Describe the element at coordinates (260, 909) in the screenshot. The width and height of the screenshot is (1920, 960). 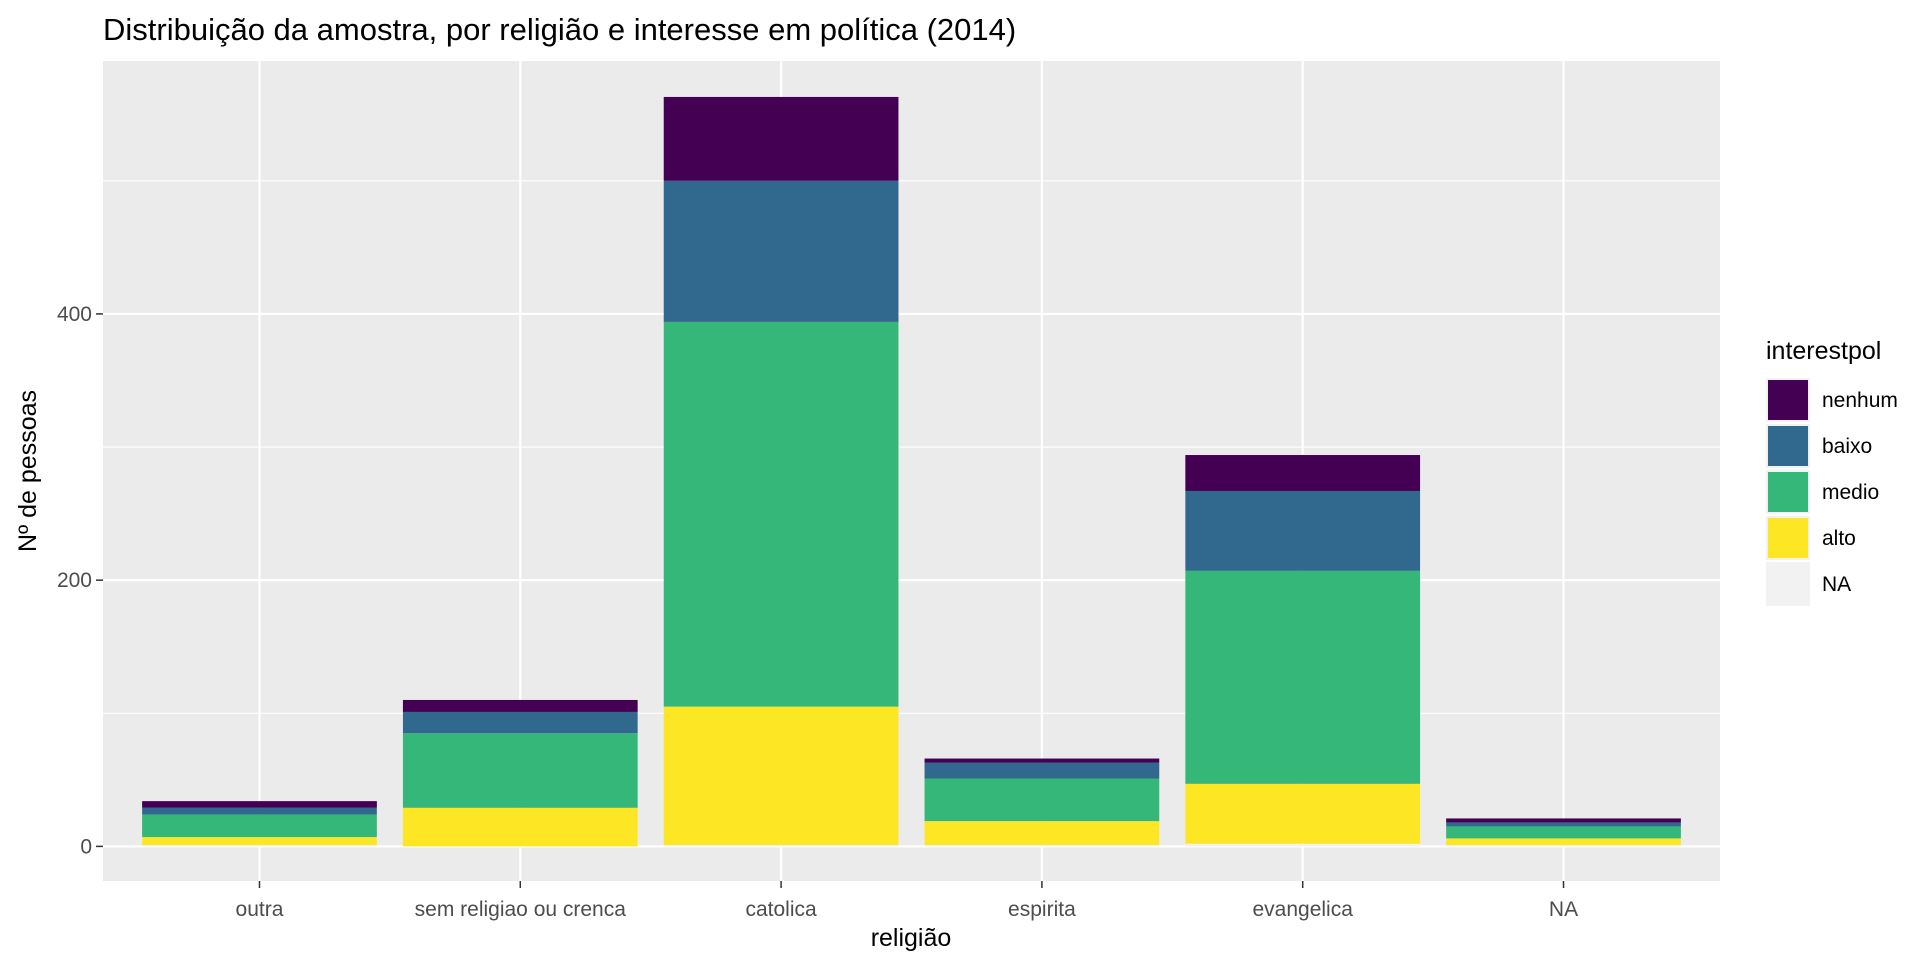
I see `x-tick-label: outra` at that location.